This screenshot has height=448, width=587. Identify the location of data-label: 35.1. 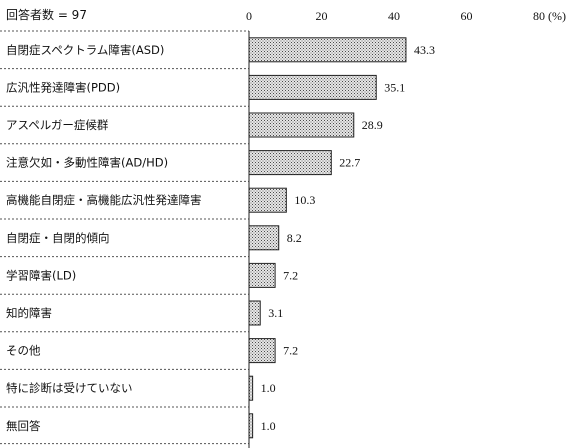
(394, 87).